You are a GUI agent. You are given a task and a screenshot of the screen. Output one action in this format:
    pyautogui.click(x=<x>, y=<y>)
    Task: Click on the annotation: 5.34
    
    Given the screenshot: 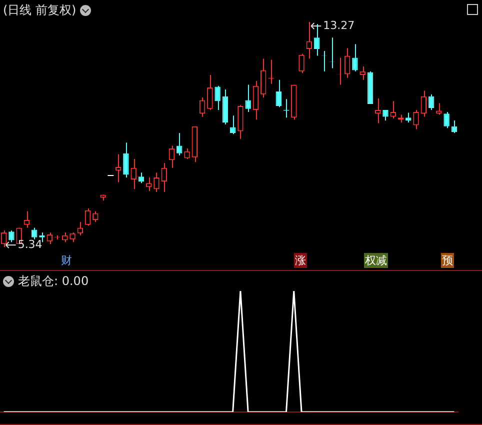 What is the action you would take?
    pyautogui.click(x=30, y=244)
    